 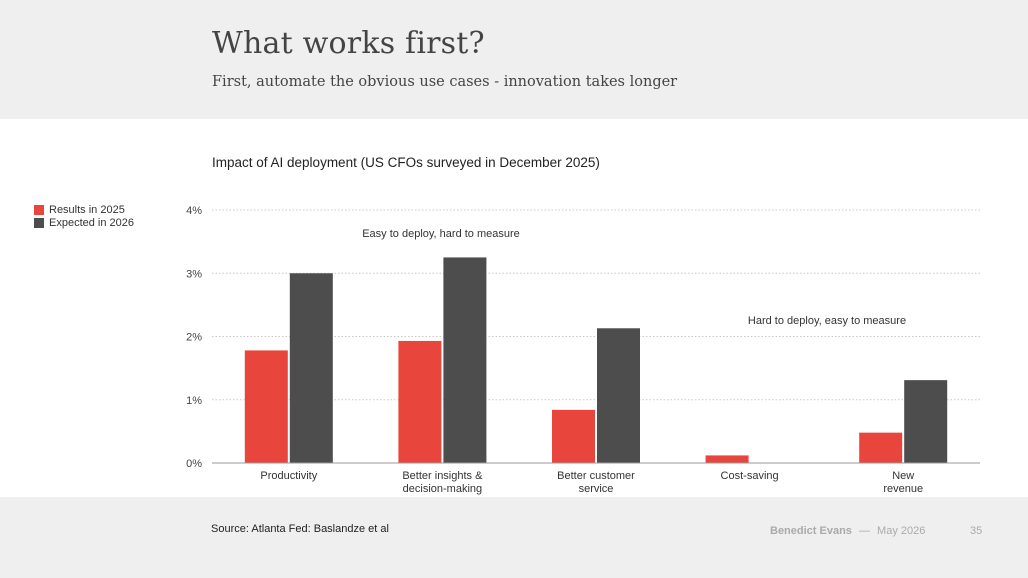 What do you see at coordinates (442, 482) in the screenshot?
I see `x-tick-label: Better insights & decision-making` at bounding box center [442, 482].